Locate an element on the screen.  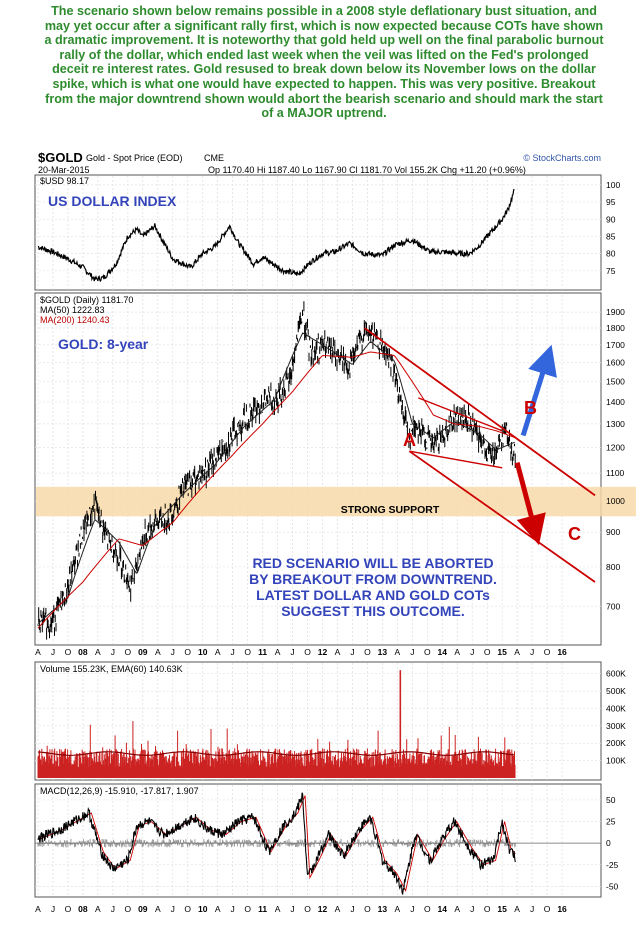
support-band is located at coordinates (336, 501).